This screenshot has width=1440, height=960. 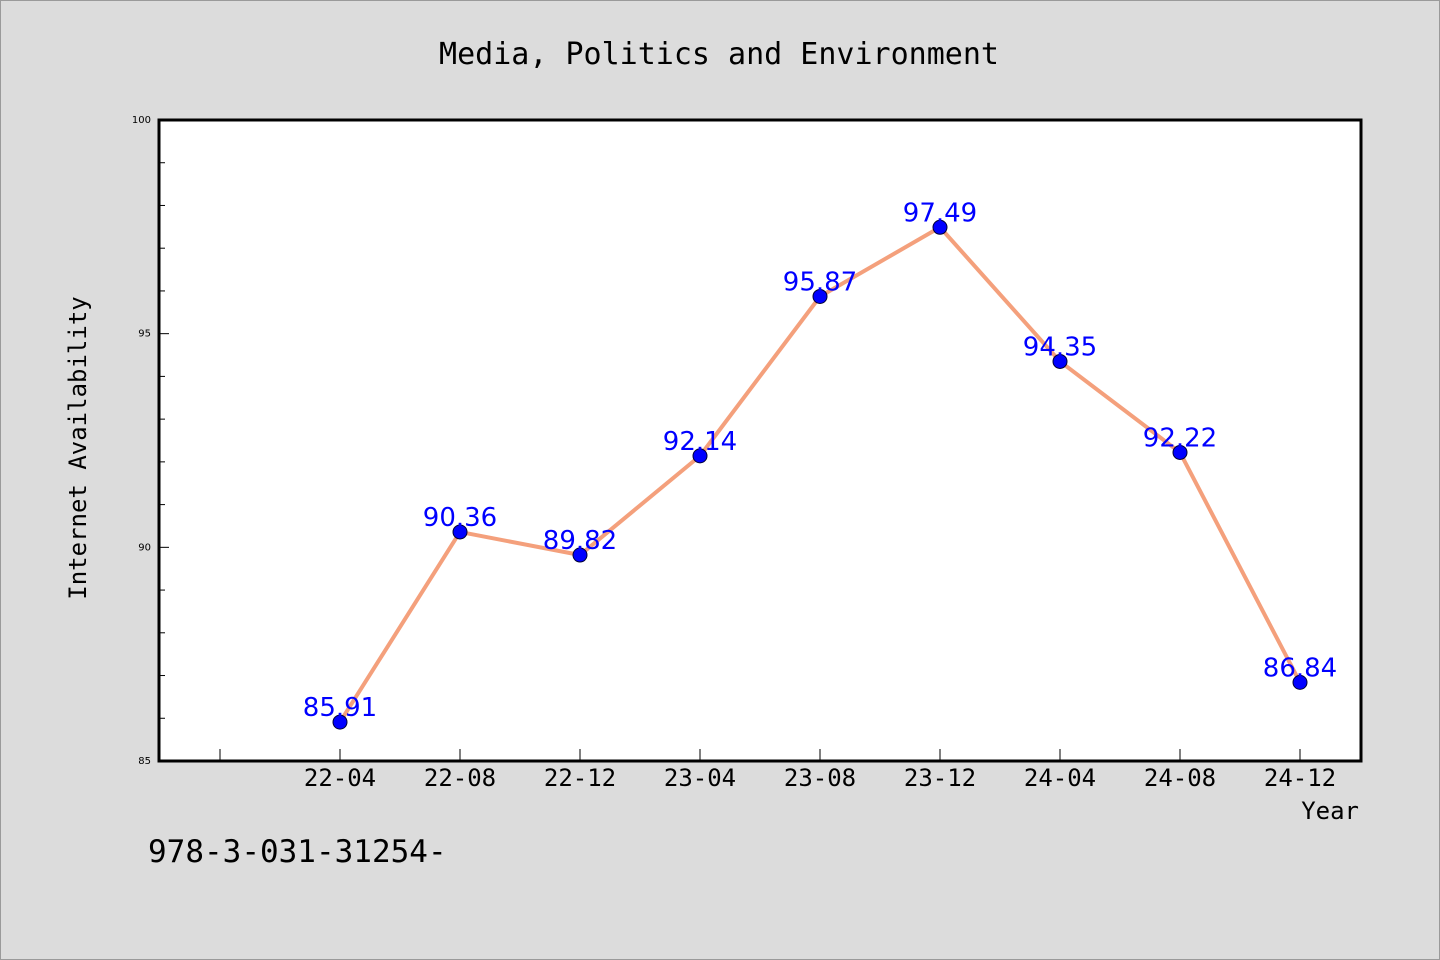 What do you see at coordinates (700, 442) in the screenshot?
I see `data-label: 92.14` at bounding box center [700, 442].